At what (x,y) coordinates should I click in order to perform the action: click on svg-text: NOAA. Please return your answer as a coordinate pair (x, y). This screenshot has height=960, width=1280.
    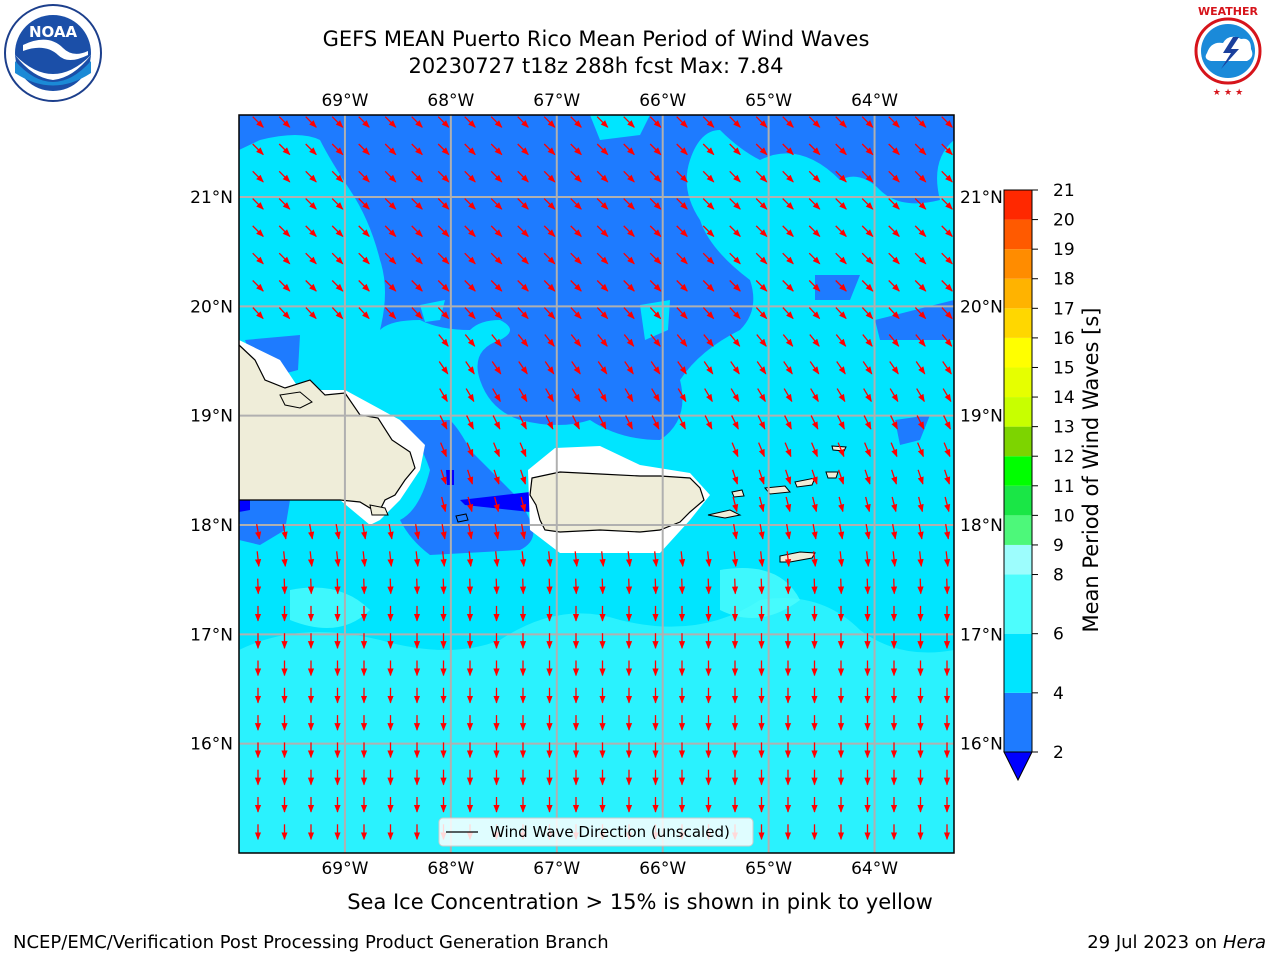
    Looking at the image, I should click on (53, 32).